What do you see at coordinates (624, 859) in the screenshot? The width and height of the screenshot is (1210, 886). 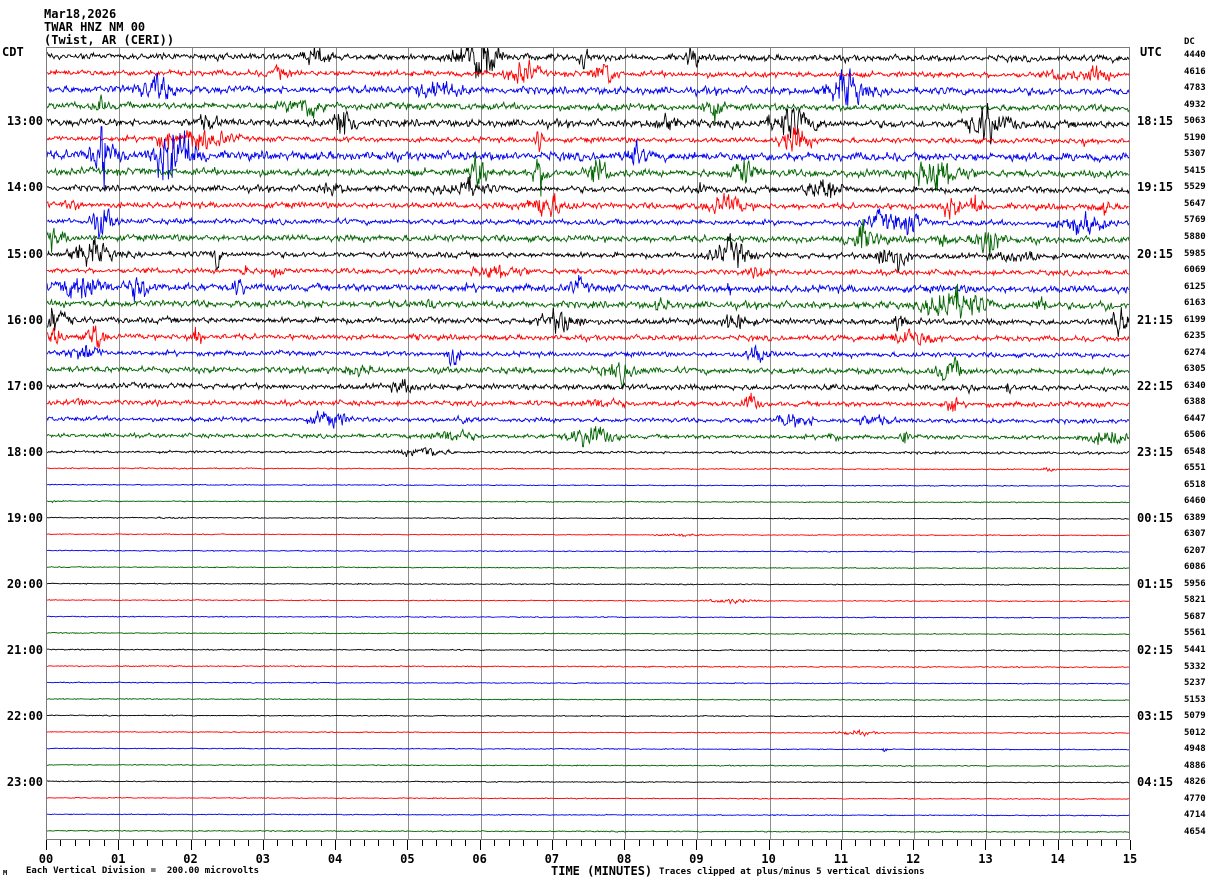 I see `xtick-label-08: 08` at bounding box center [624, 859].